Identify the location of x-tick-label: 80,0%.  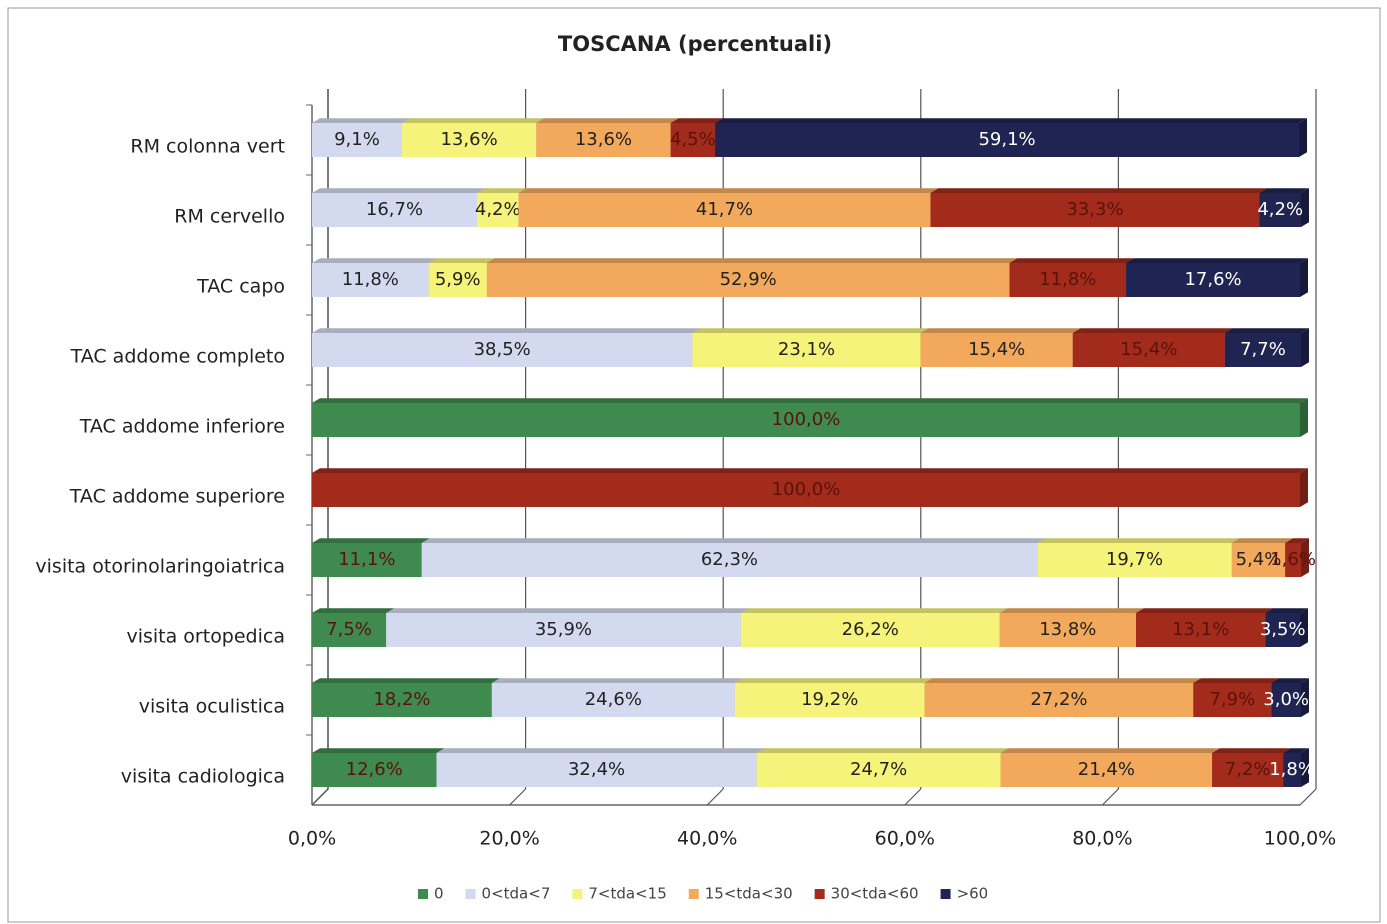
(1102, 839).